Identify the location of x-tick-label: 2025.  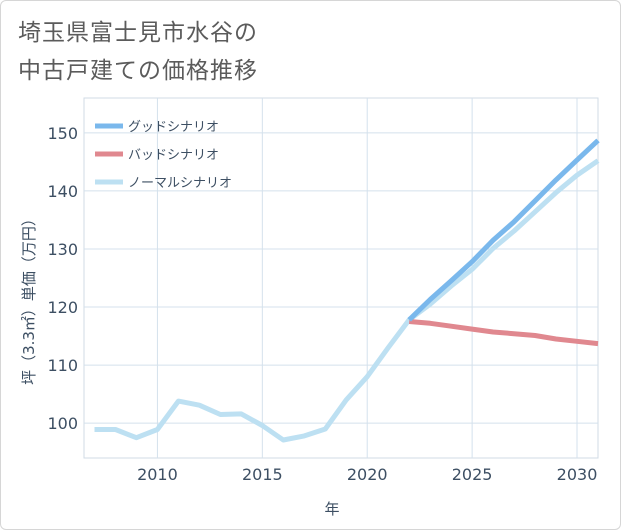
(472, 474).